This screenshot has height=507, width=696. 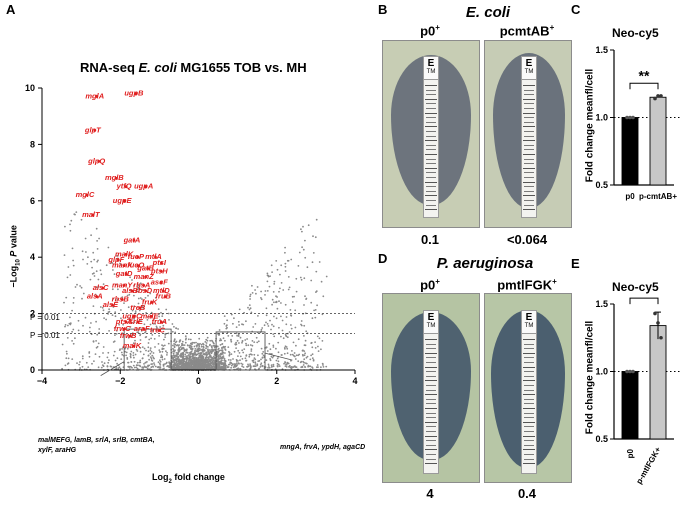 What do you see at coordinates (198, 381) in the screenshot?
I see `volcano-x-tick-label: 0` at bounding box center [198, 381].